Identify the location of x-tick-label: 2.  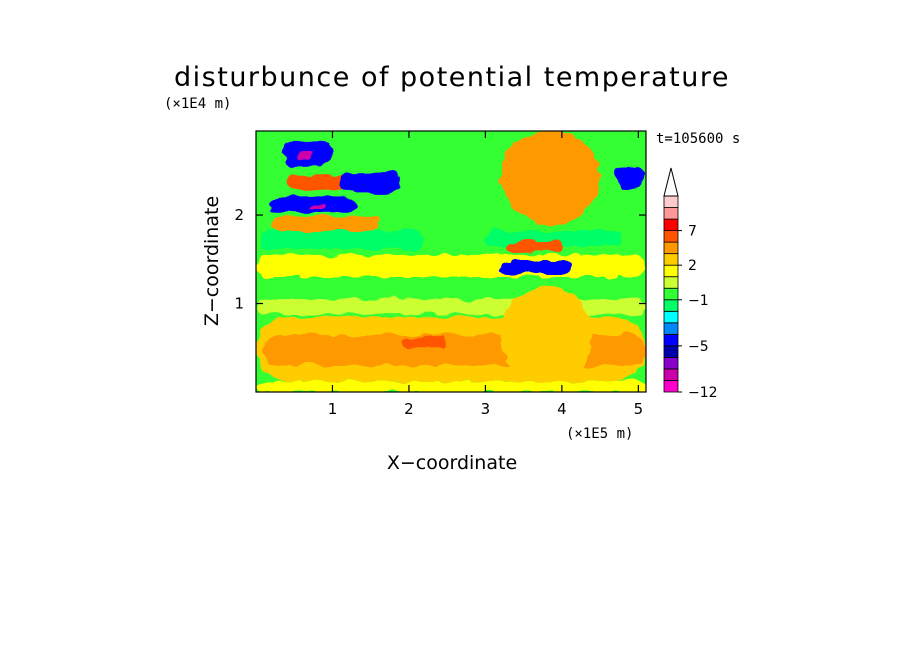
(409, 409).